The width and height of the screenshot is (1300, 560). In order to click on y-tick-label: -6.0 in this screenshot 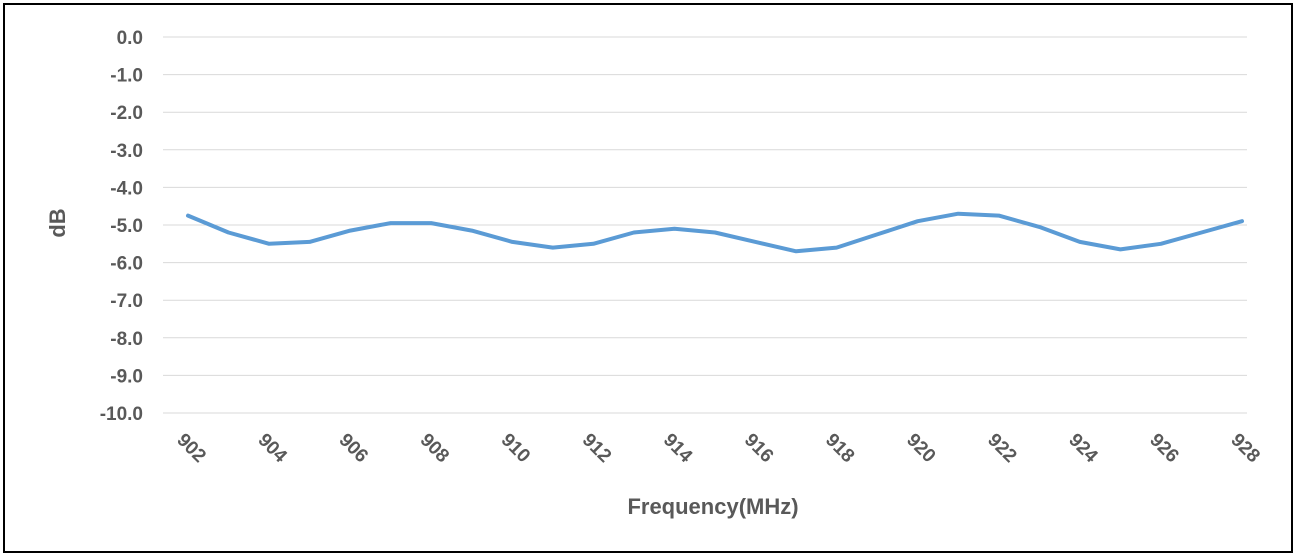, I will do `click(126, 264)`.